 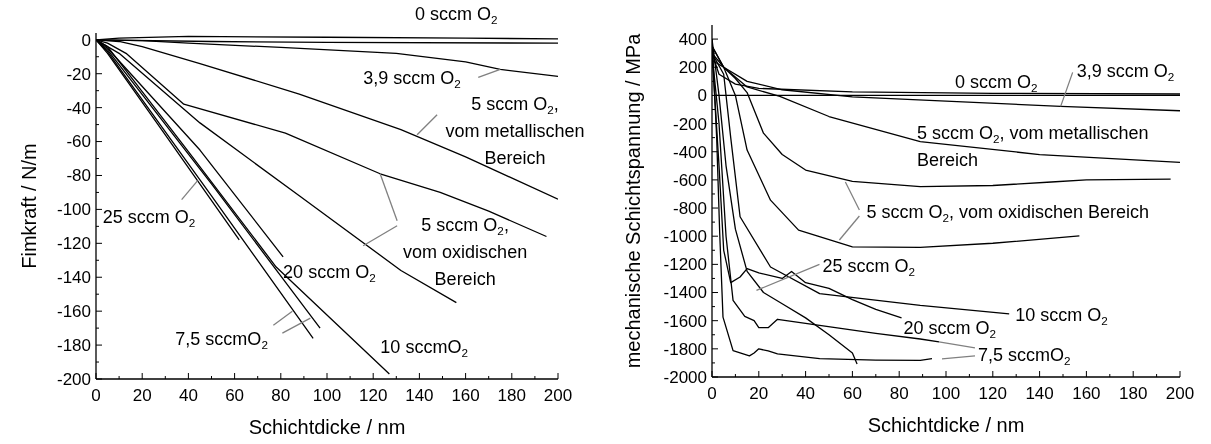 I want to click on y-tick-label: -1200, so click(x=685, y=265).